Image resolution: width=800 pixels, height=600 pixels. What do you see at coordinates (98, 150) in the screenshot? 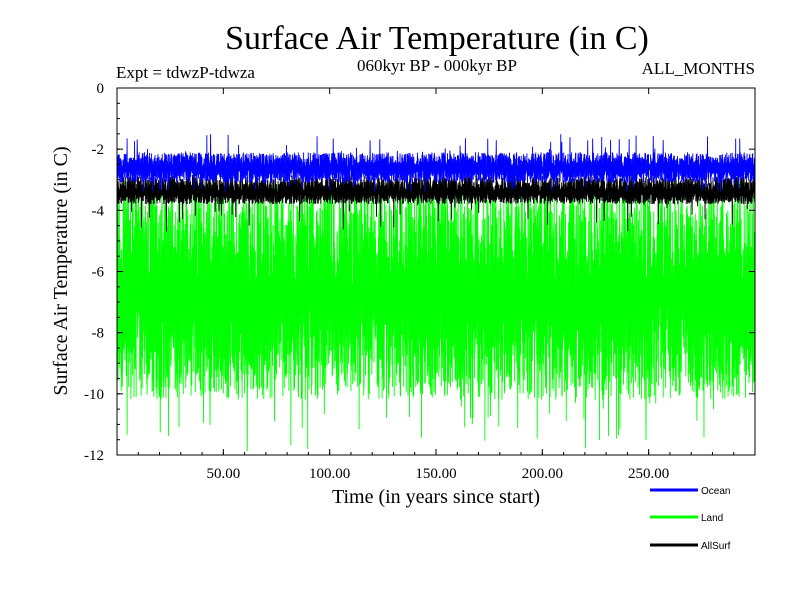
I see `y-tick-label: -2` at bounding box center [98, 150].